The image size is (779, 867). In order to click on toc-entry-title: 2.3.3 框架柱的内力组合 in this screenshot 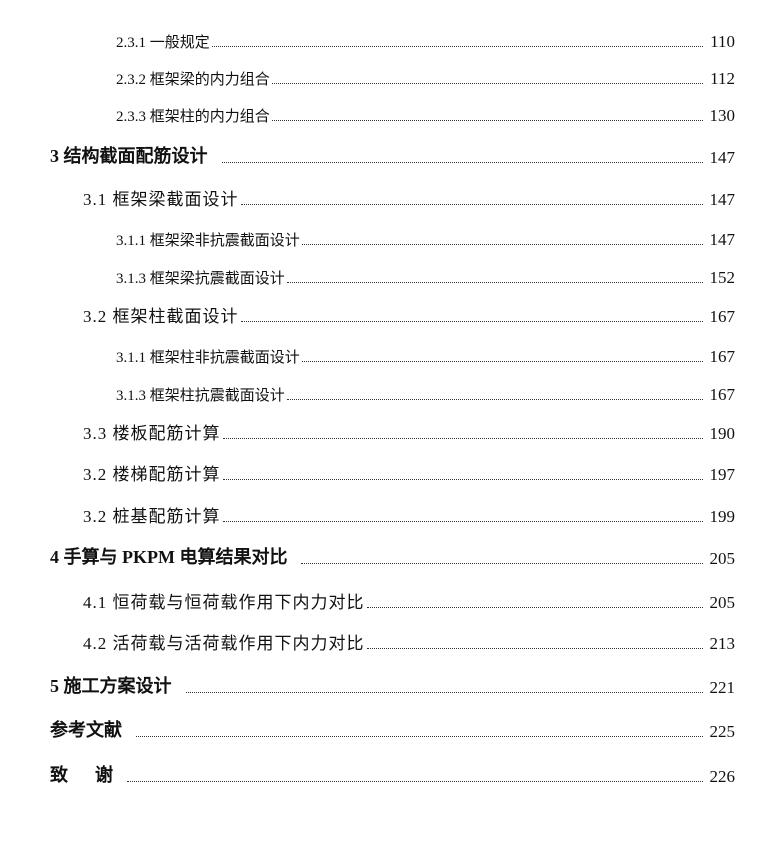, I will do `click(193, 117)`.